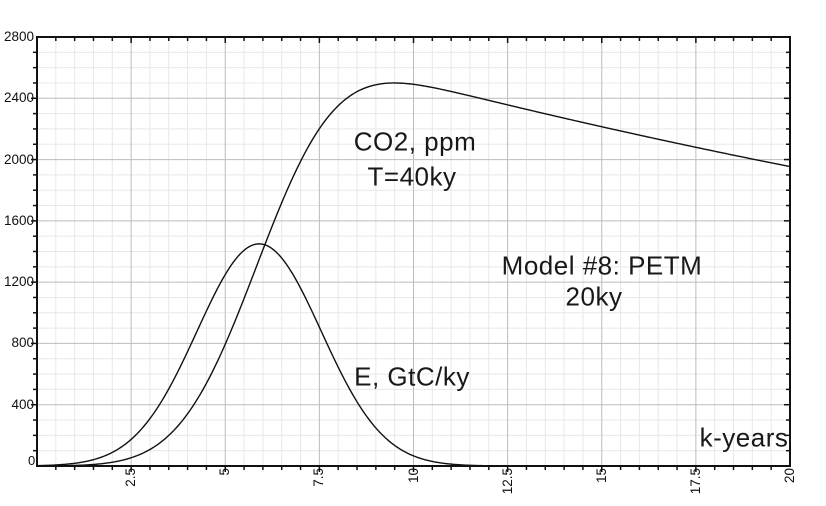  I want to click on x-tick-label: 15, so click(601, 476).